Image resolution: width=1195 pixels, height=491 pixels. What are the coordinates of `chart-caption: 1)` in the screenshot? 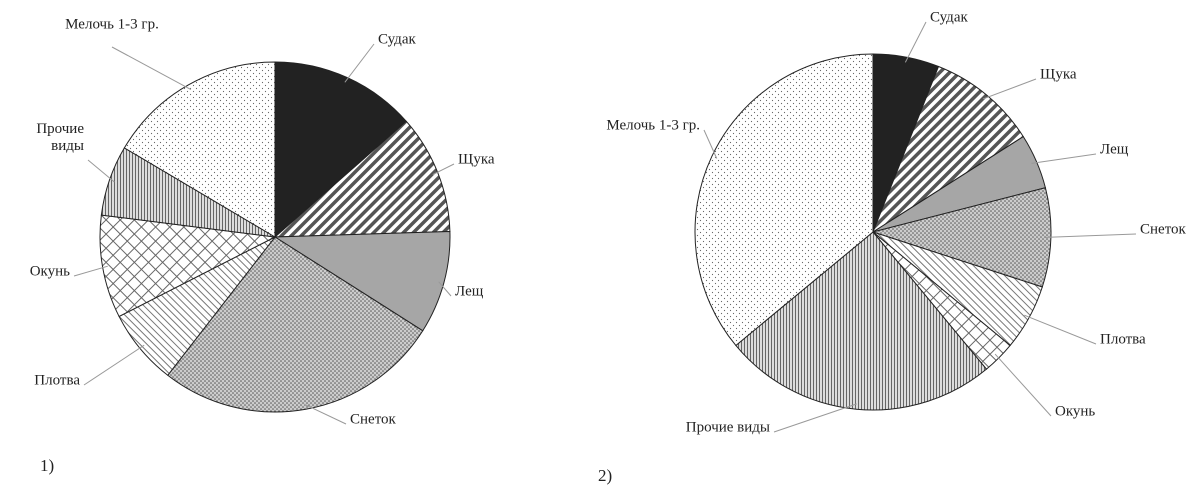 It's located at (47, 465).